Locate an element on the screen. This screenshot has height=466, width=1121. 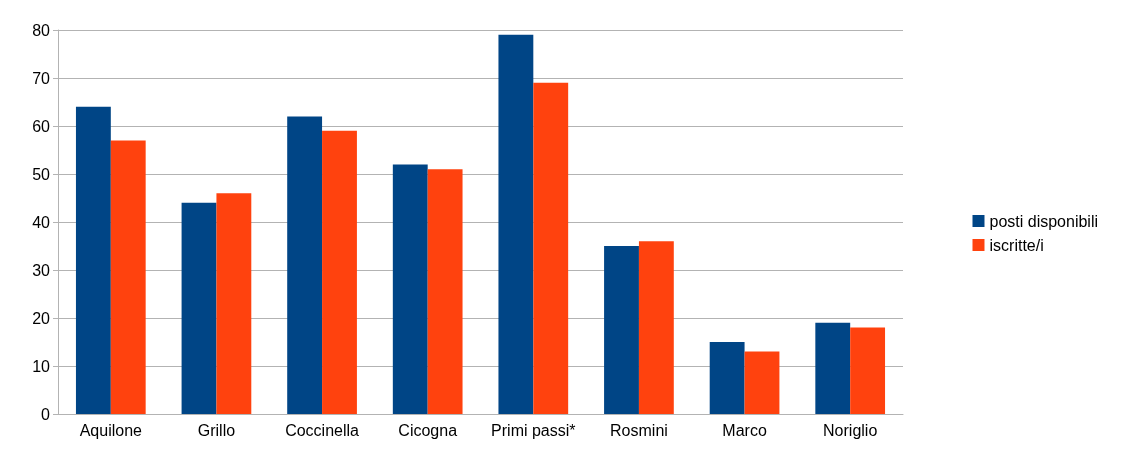
x-tick-label: Noriglio is located at coordinates (850, 430).